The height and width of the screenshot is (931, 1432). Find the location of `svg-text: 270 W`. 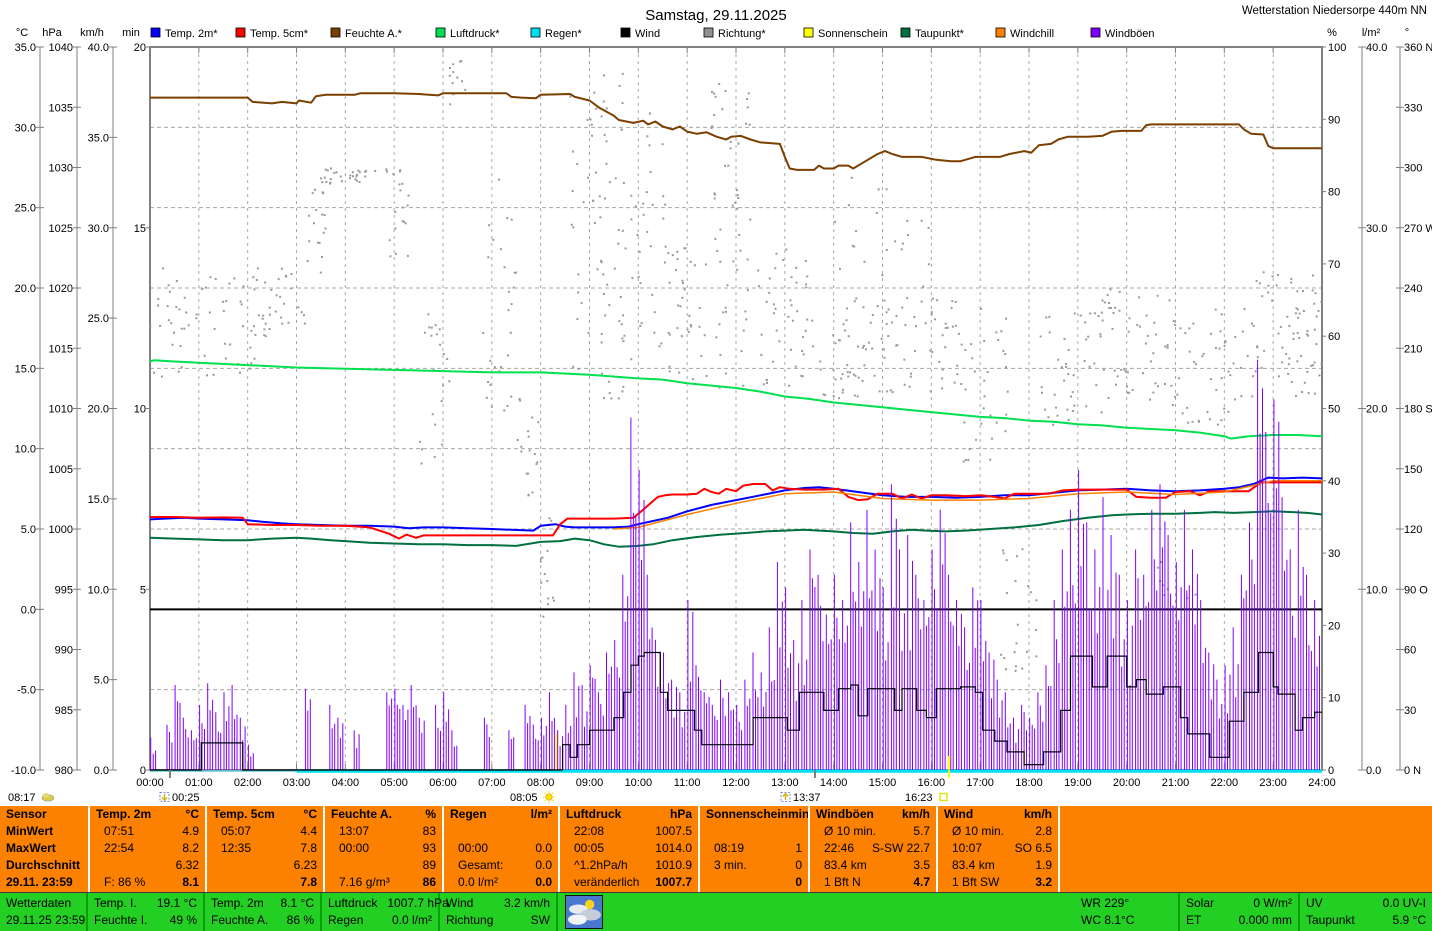

svg-text: 270 W is located at coordinates (1418, 229).